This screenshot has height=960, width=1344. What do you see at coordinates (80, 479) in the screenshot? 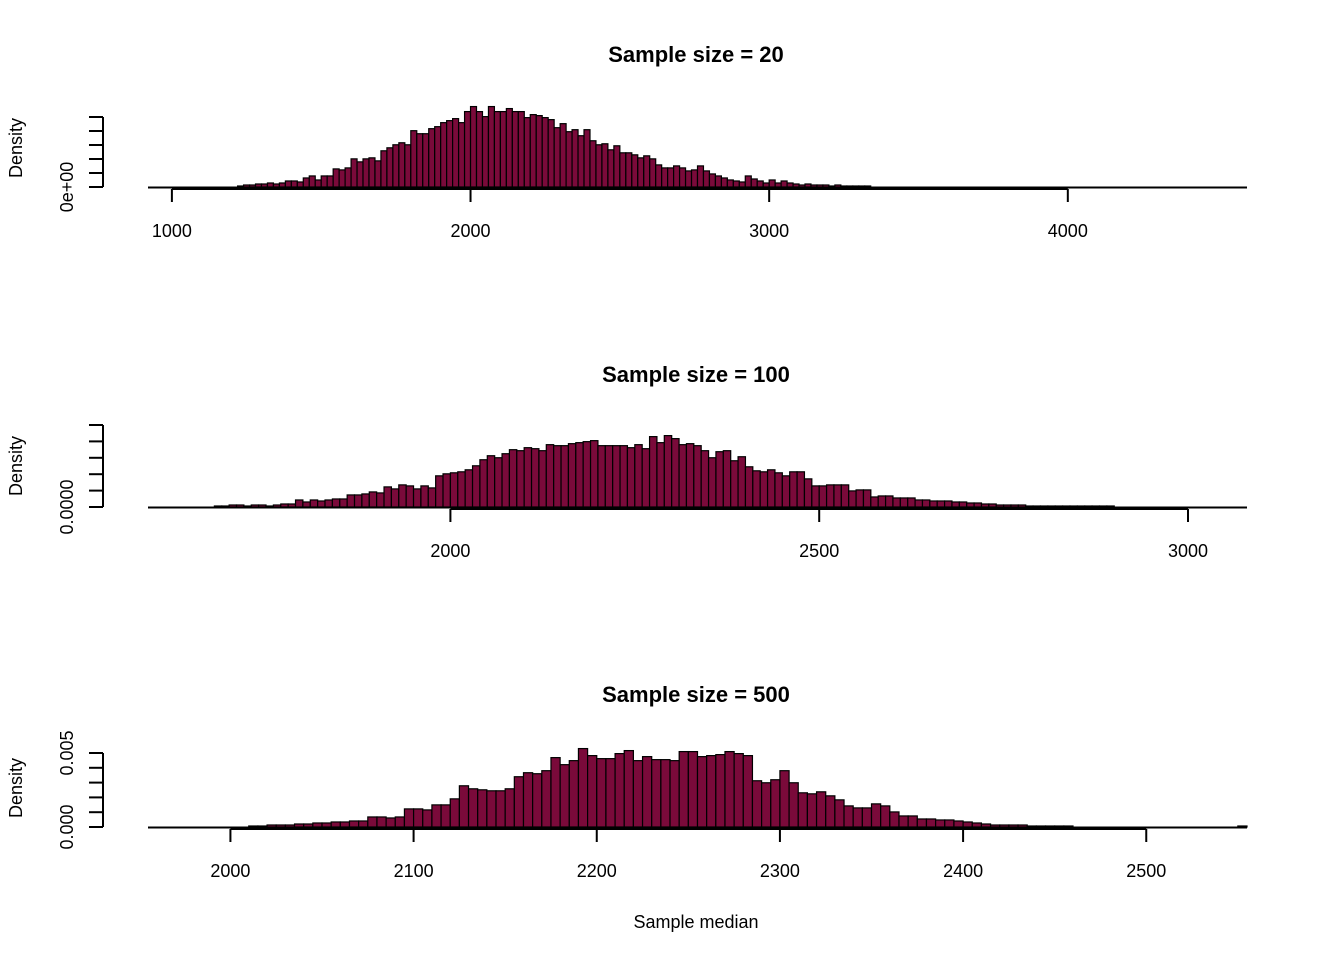
I see `y-axis: 0.0000` at bounding box center [80, 479].